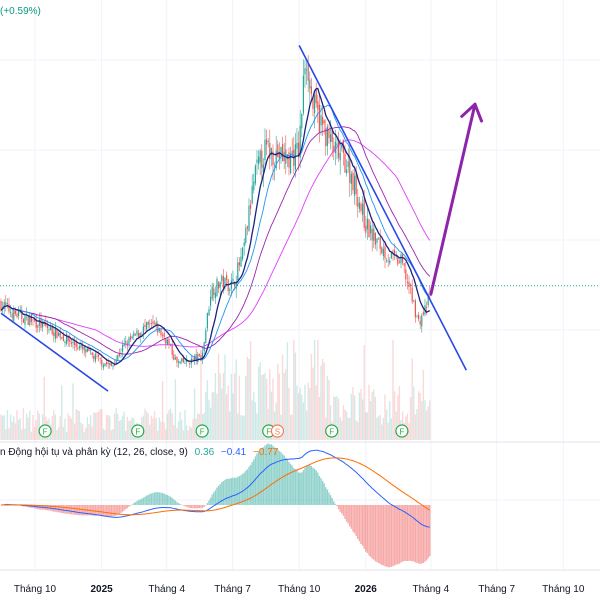 The image size is (600, 600). I want to click on arrow-head, so click(478, 112).